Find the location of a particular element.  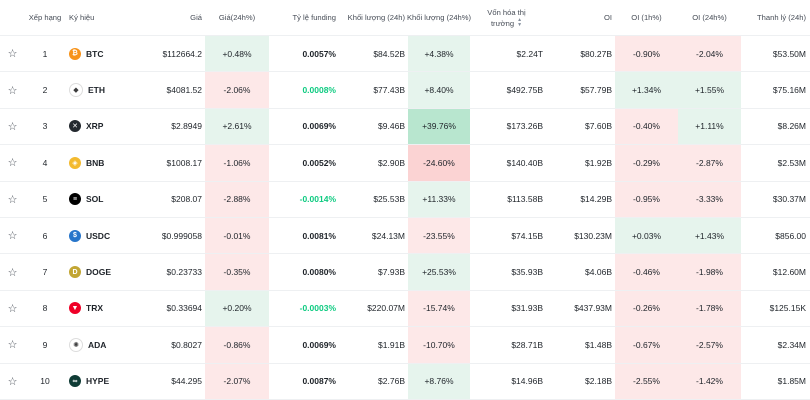

price-cell: $4081.52 is located at coordinates (184, 90).